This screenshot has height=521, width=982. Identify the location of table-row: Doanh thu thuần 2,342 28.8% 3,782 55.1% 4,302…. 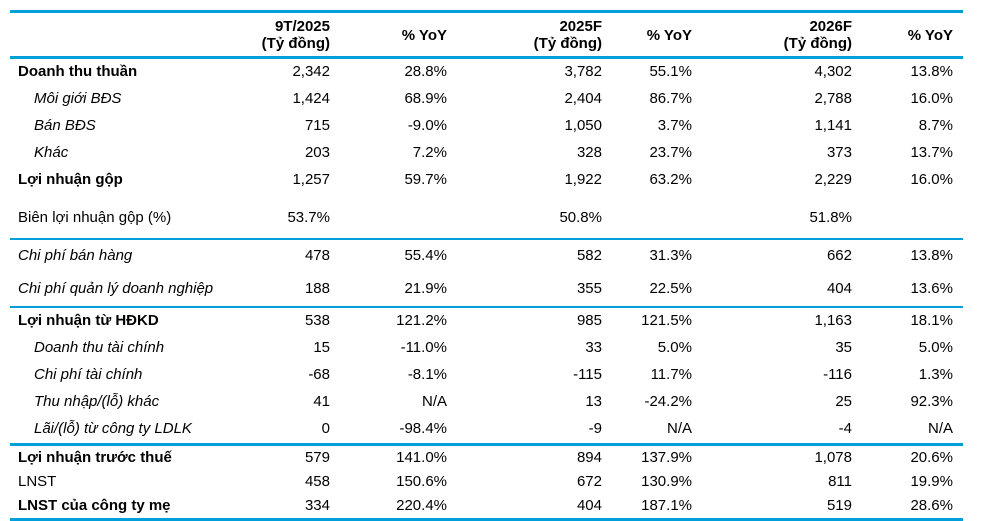
(486, 72).